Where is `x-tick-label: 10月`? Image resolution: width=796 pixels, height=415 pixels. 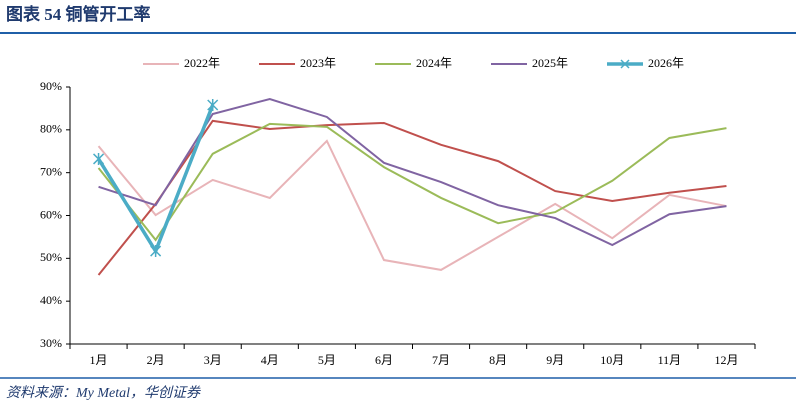 x-tick-label: 10月 is located at coordinates (612, 360).